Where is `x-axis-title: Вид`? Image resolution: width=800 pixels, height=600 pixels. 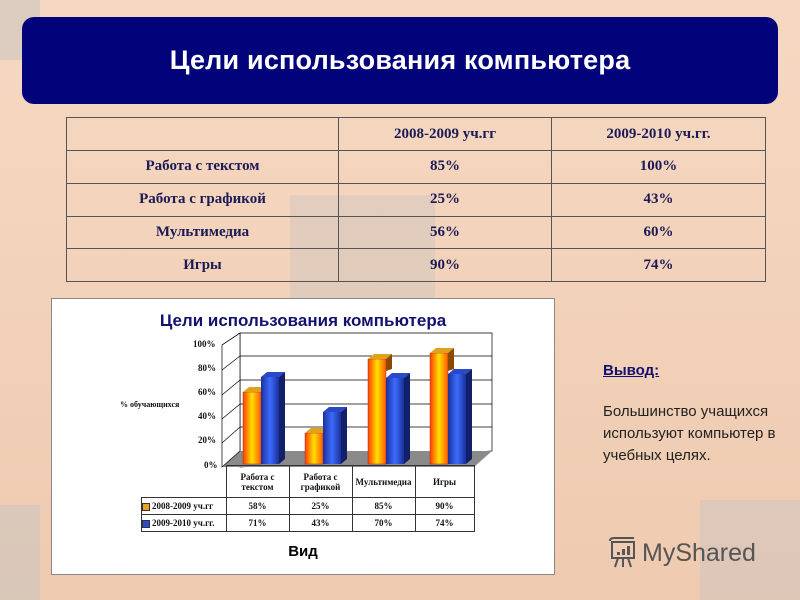 x-axis-title: Вид is located at coordinates (303, 551).